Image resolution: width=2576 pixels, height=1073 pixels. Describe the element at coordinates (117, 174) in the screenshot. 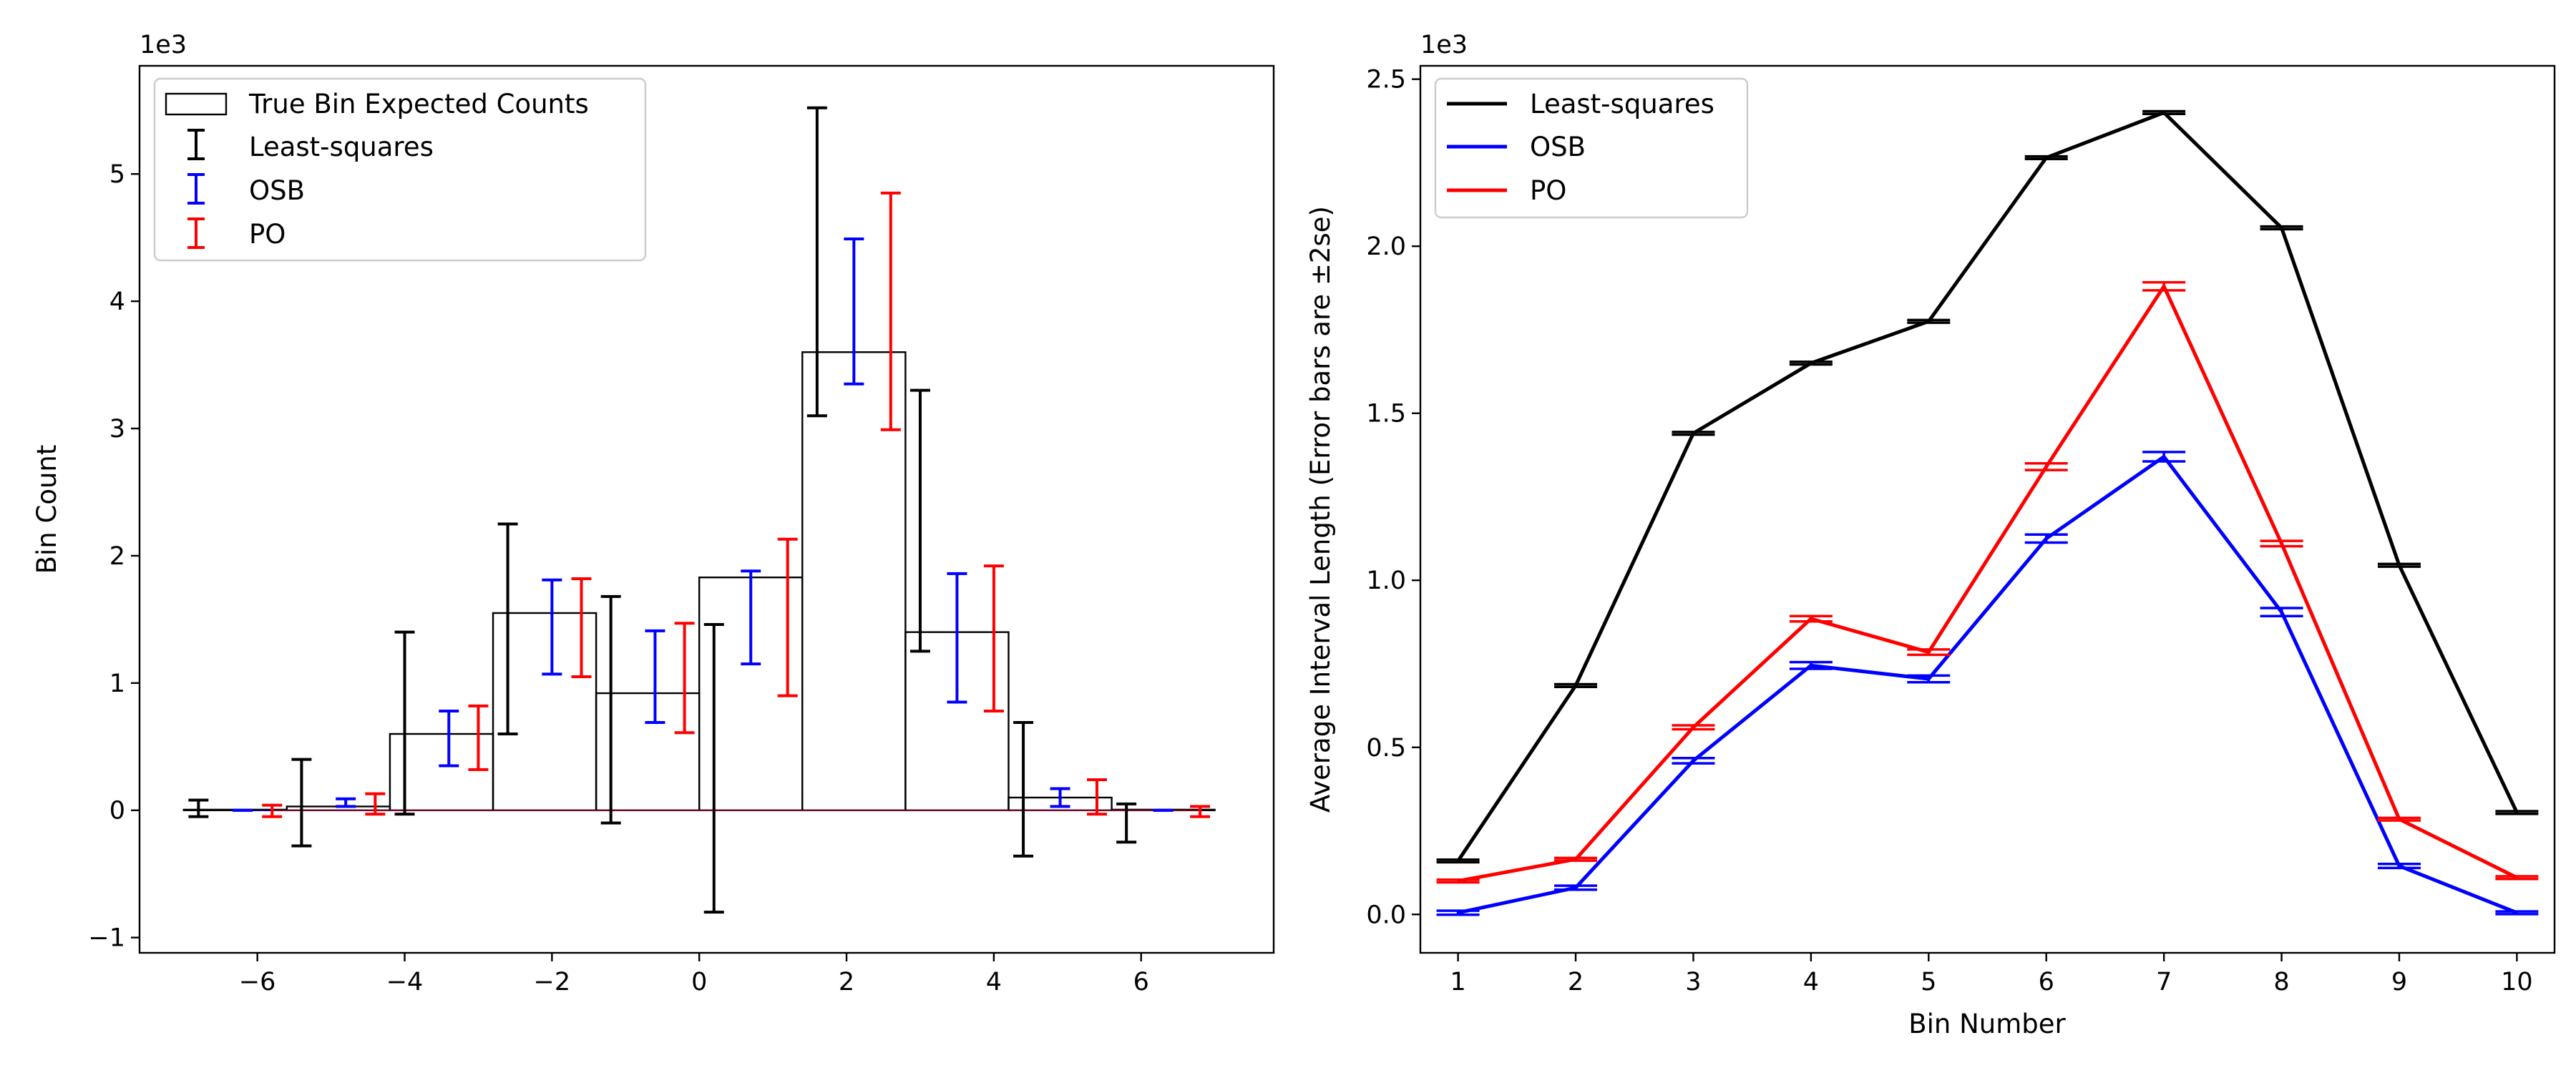

I see `y-tick-label: 5` at that location.